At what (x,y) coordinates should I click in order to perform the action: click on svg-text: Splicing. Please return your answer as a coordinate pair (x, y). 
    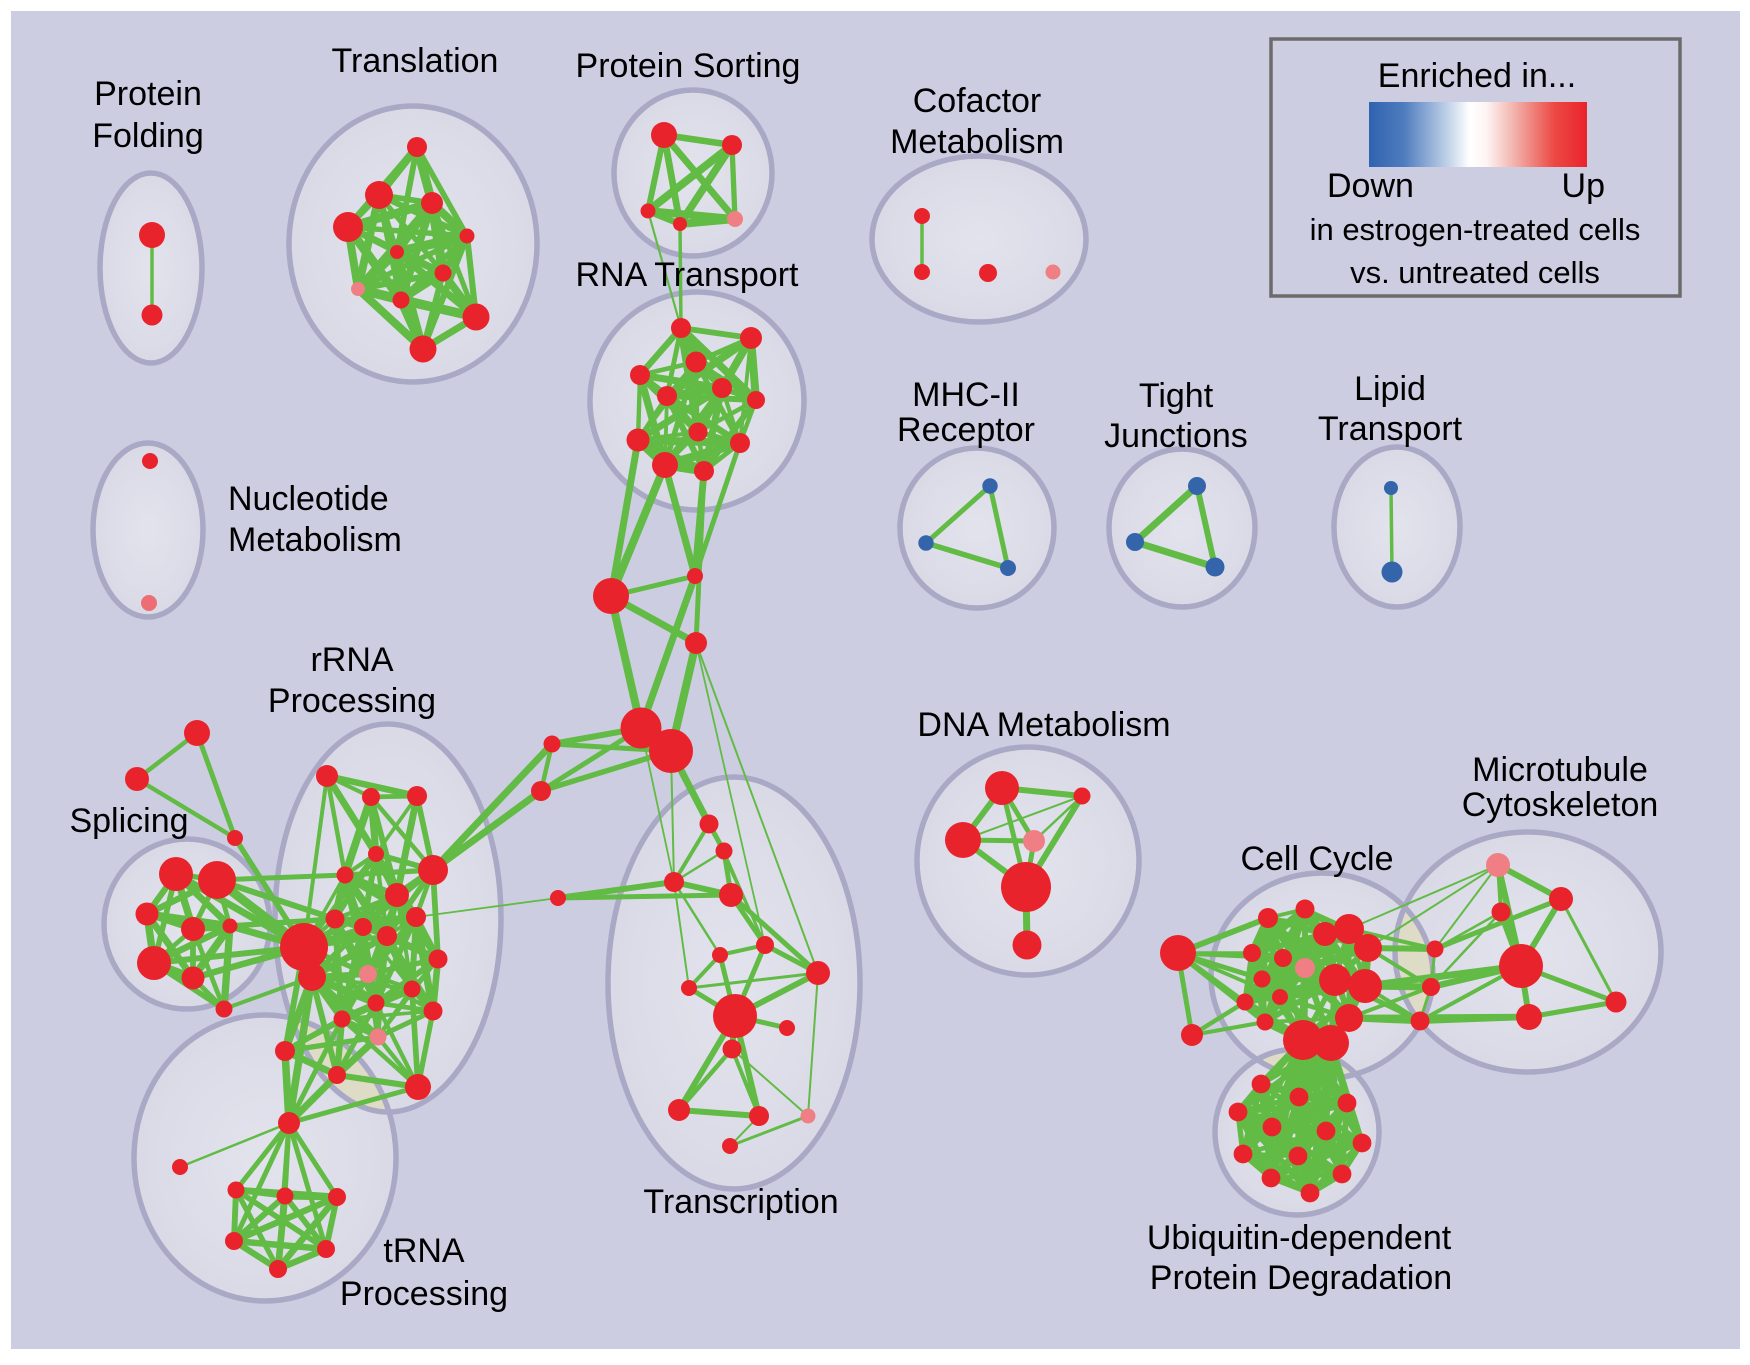
    Looking at the image, I should click on (128, 821).